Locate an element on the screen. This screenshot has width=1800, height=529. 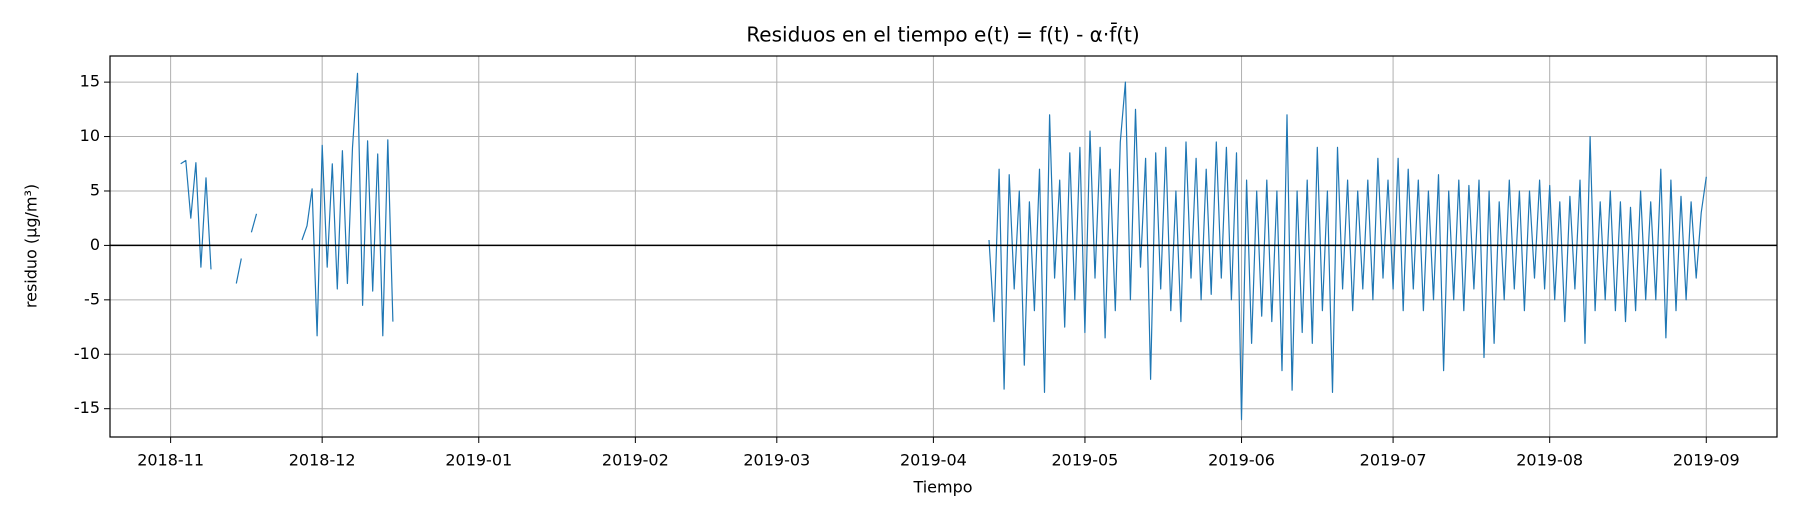
y-tick-label: 0 is located at coordinates (95, 244).